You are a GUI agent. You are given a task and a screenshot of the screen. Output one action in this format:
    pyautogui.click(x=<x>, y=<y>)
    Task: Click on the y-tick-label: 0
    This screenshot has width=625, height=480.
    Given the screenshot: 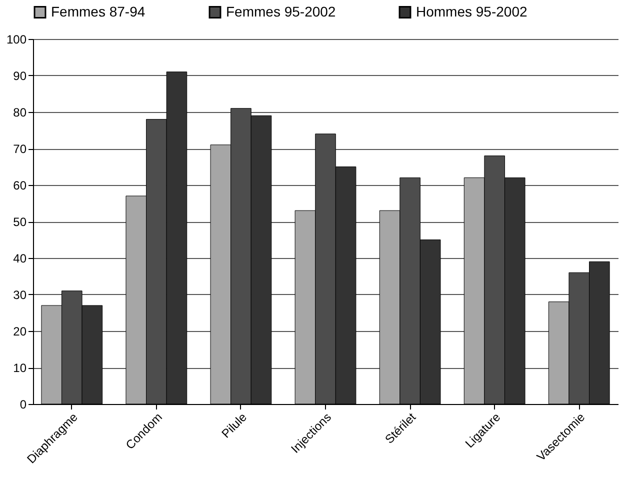 What is the action you would take?
    pyautogui.click(x=23, y=405)
    